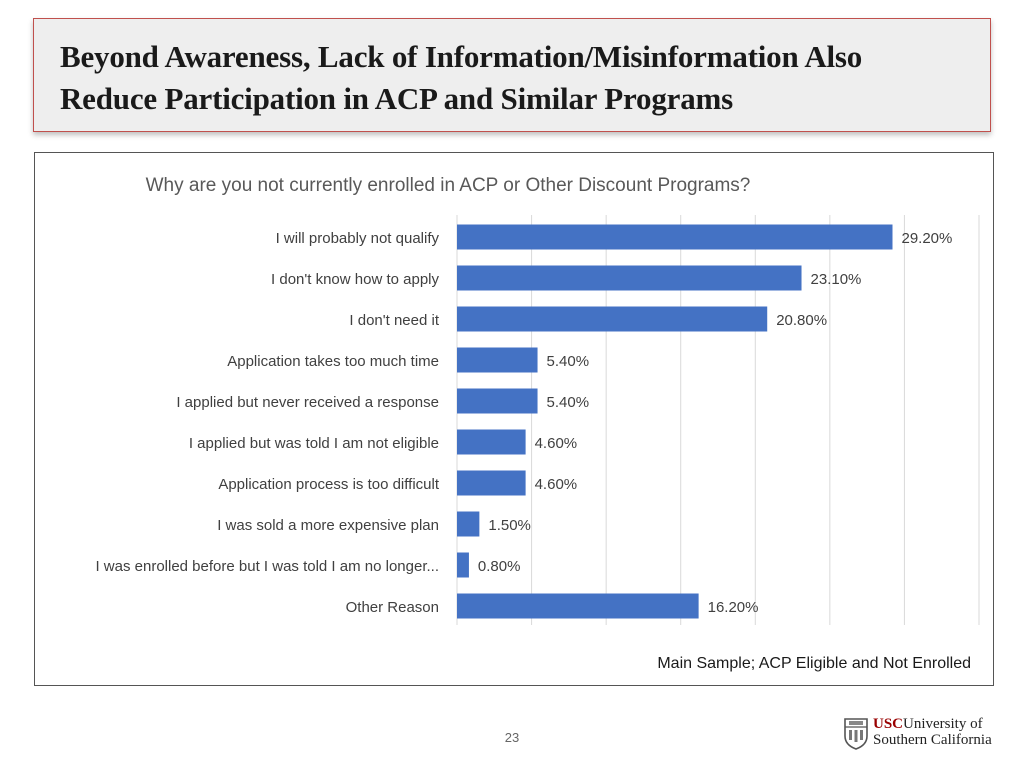 This screenshot has width=1024, height=768. What do you see at coordinates (801, 320) in the screenshot?
I see `data-label: 20.80%` at bounding box center [801, 320].